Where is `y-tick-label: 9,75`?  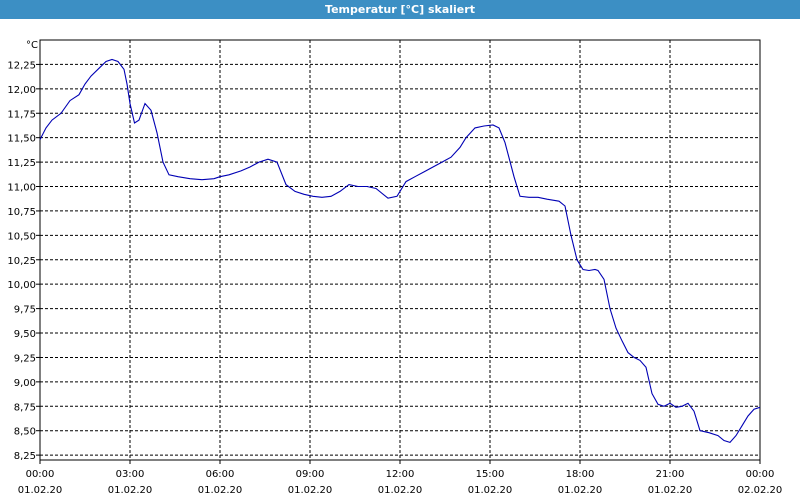 y-tick-label: 9,75 is located at coordinates (25, 310).